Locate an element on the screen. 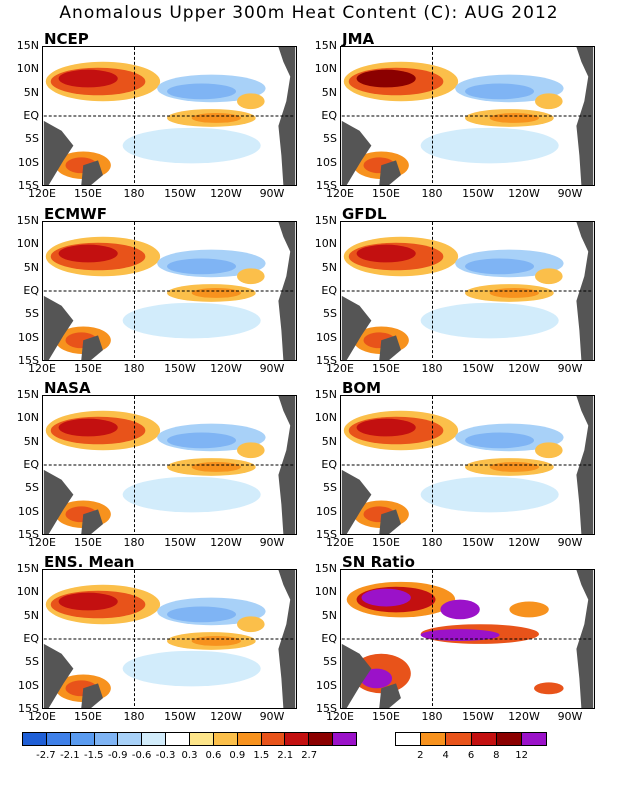  colorbar-label: 0.6 is located at coordinates (213, 755).